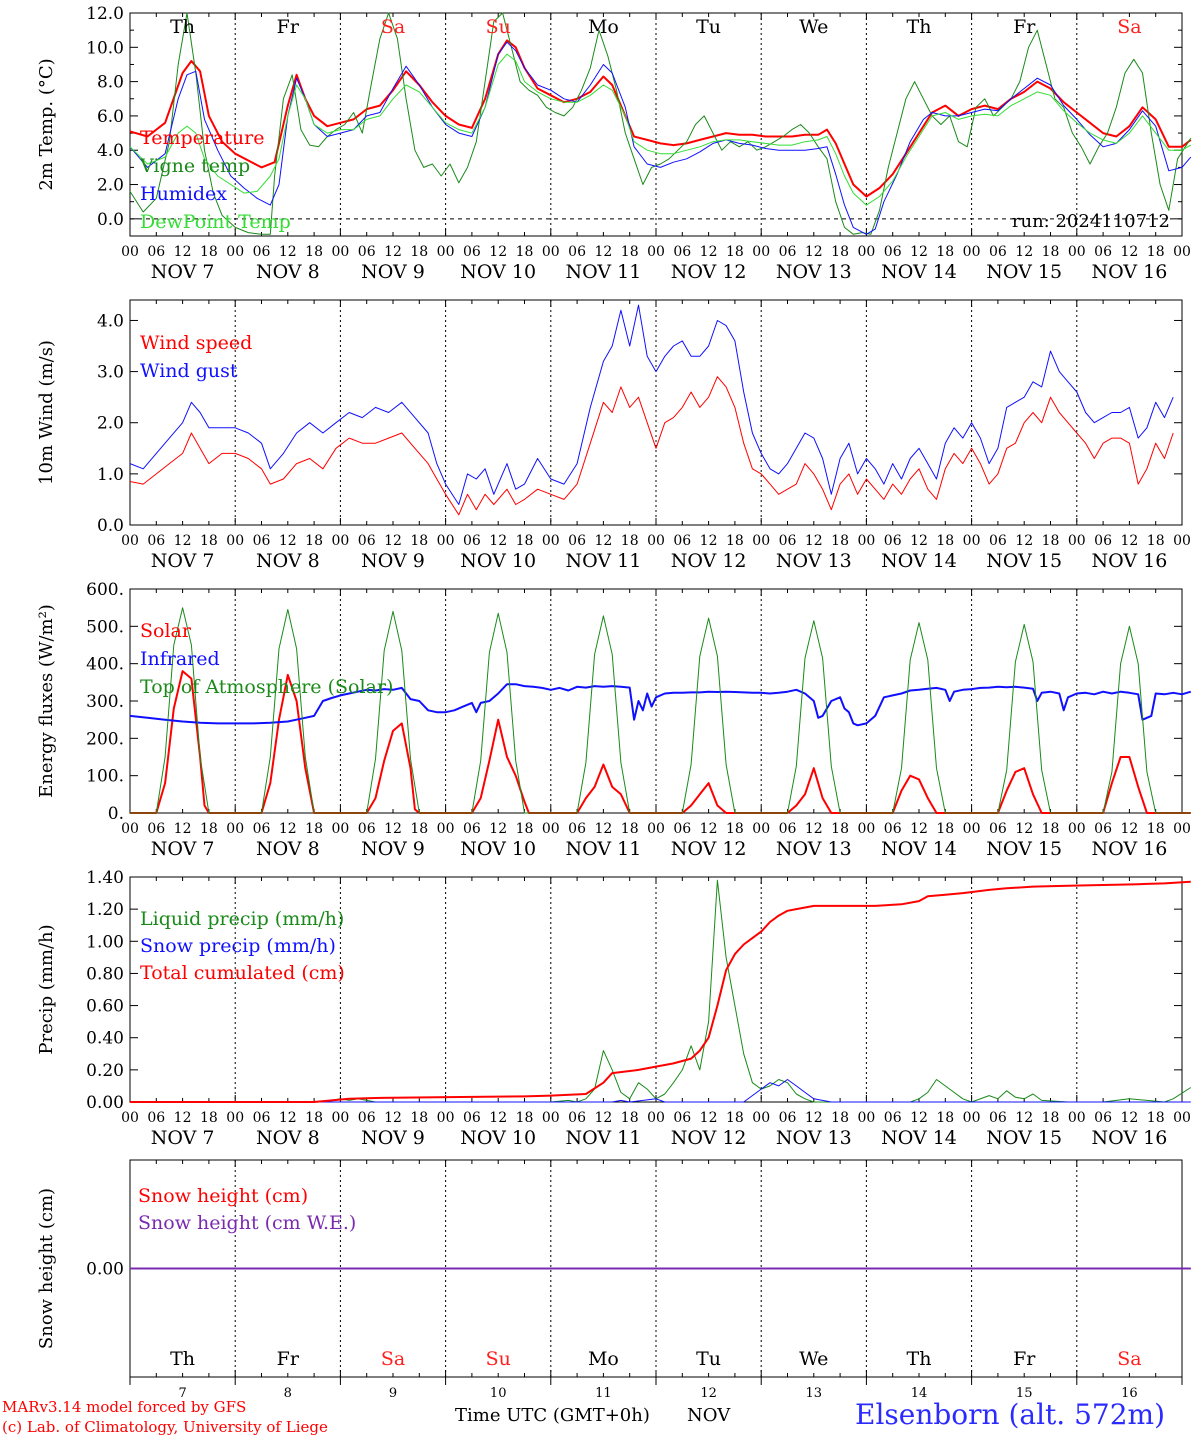 This screenshot has width=1194, height=1440. I want to click on day-number: 14, so click(919, 1393).